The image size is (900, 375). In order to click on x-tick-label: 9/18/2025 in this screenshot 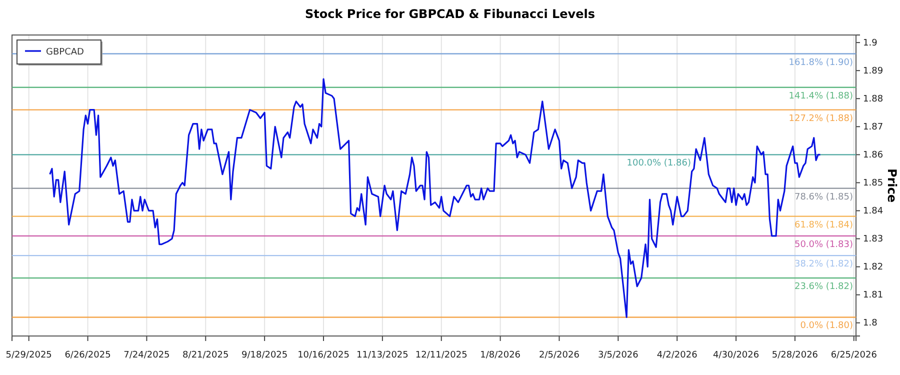, I will do `click(264, 355)`.